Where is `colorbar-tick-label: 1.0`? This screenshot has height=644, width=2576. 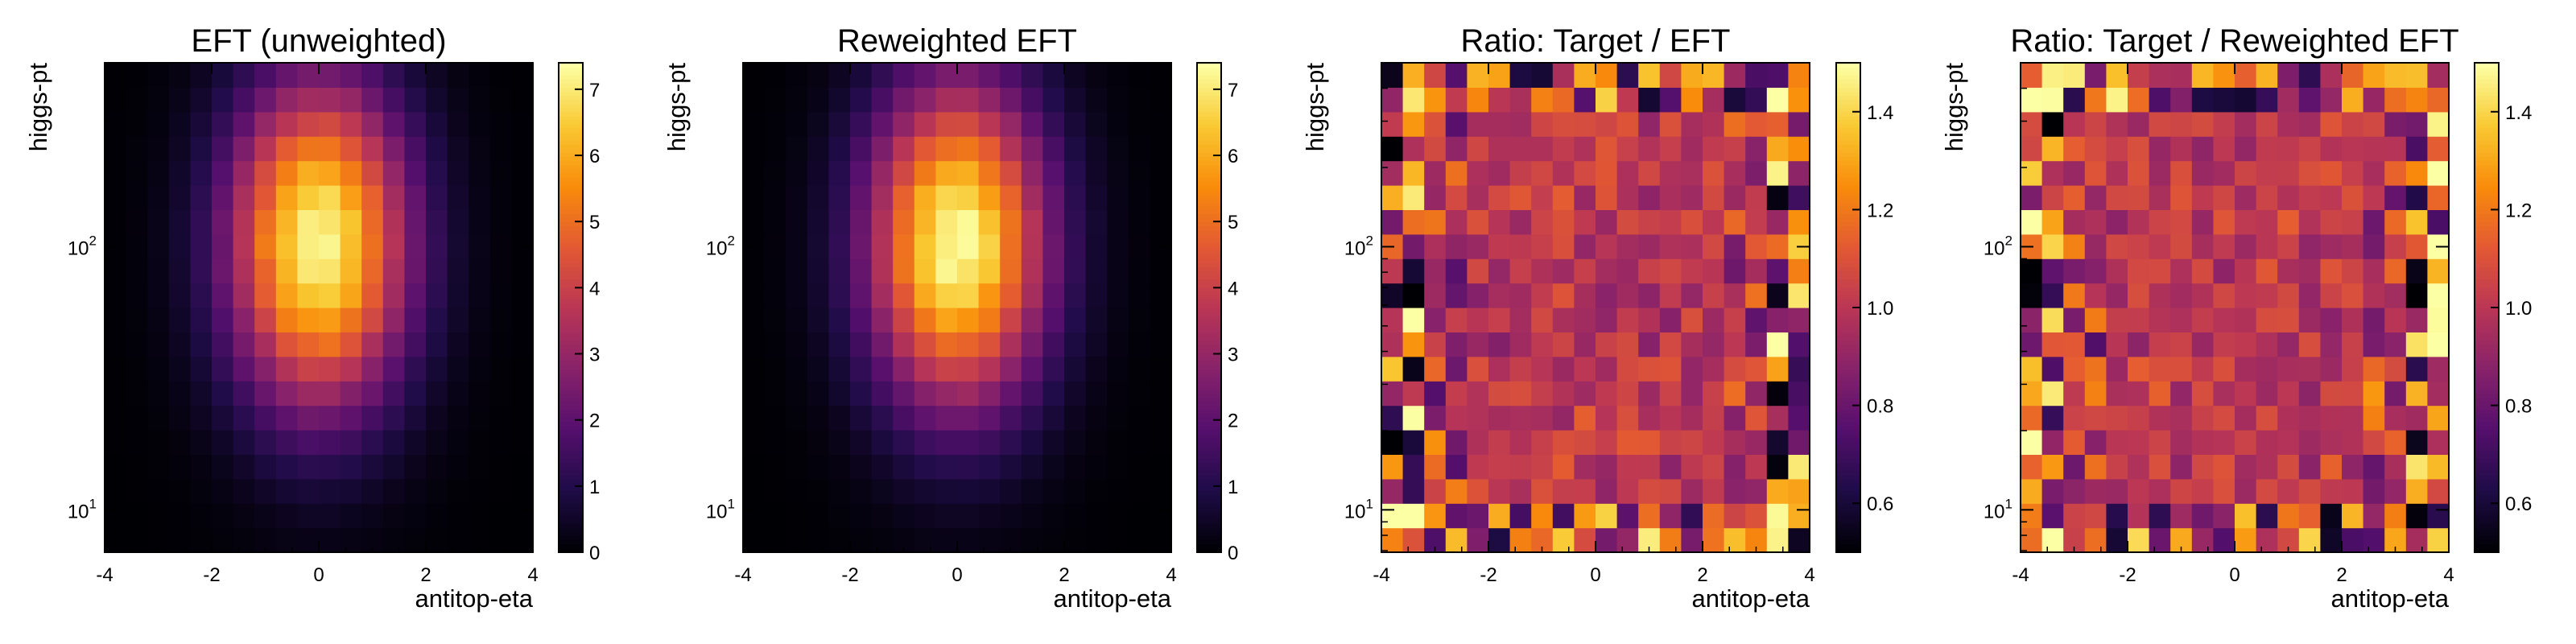
colorbar-tick-label: 1.0 is located at coordinates (2518, 309).